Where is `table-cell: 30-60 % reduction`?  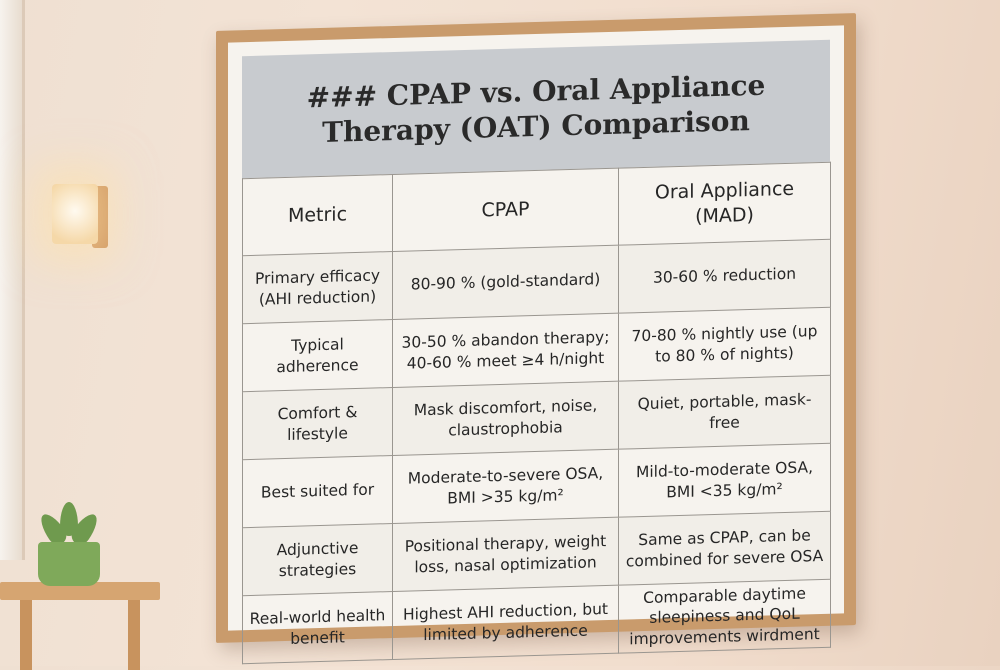 table-cell: 30-60 % reduction is located at coordinates (724, 276).